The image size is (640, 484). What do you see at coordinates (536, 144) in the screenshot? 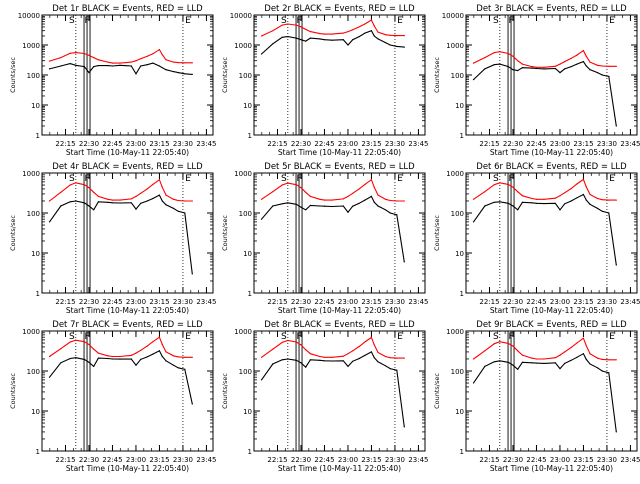
I see `x-tick-label: 22:45` at bounding box center [536, 144].